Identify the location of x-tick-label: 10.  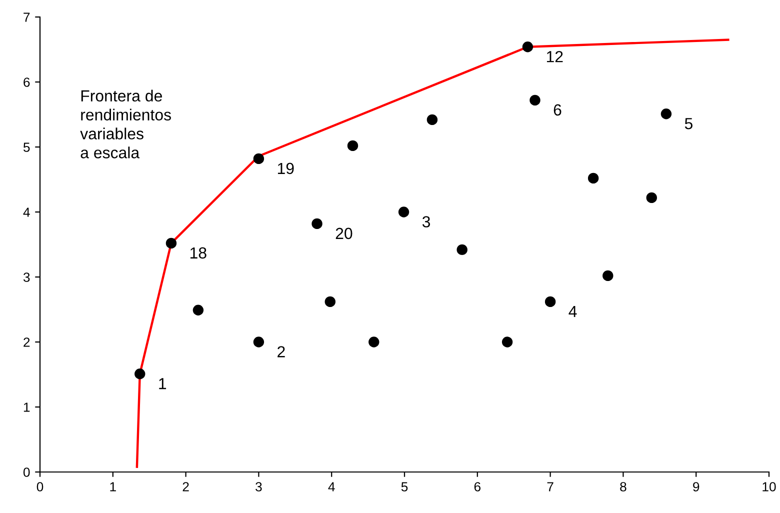
(769, 487).